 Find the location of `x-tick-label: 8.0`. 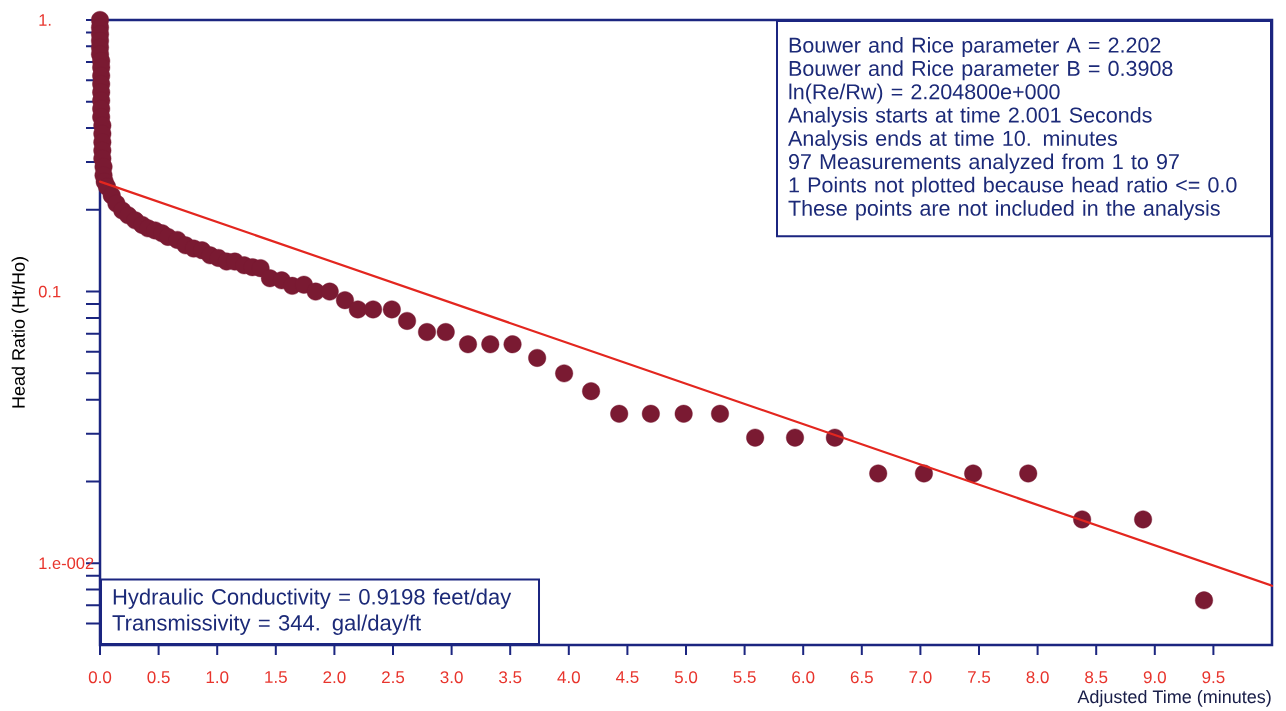

x-tick-label: 8.0 is located at coordinates (1037, 677).